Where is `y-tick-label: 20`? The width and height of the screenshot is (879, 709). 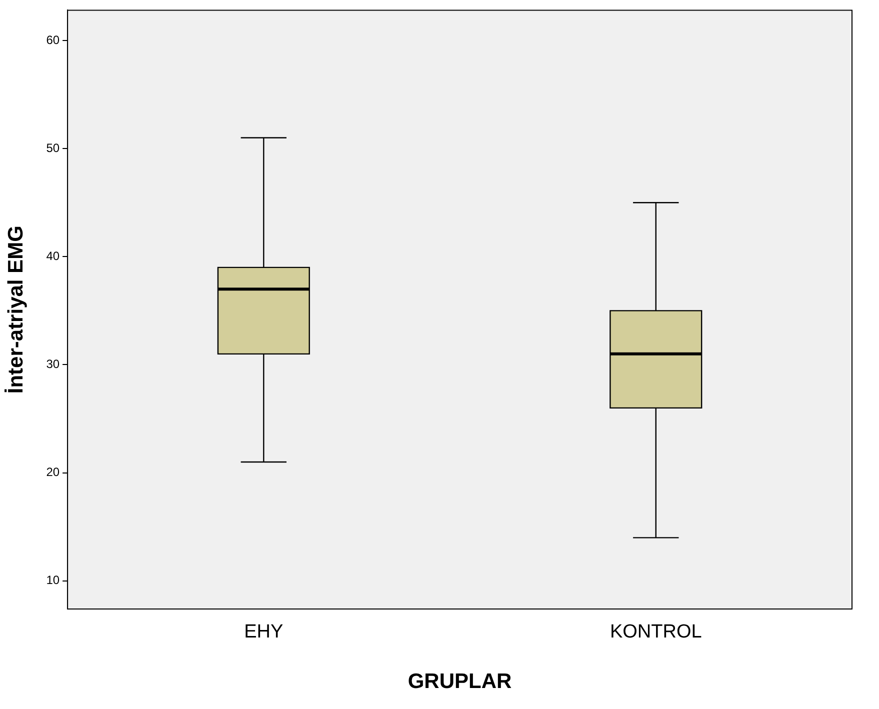 y-tick-label: 20 is located at coordinates (53, 472).